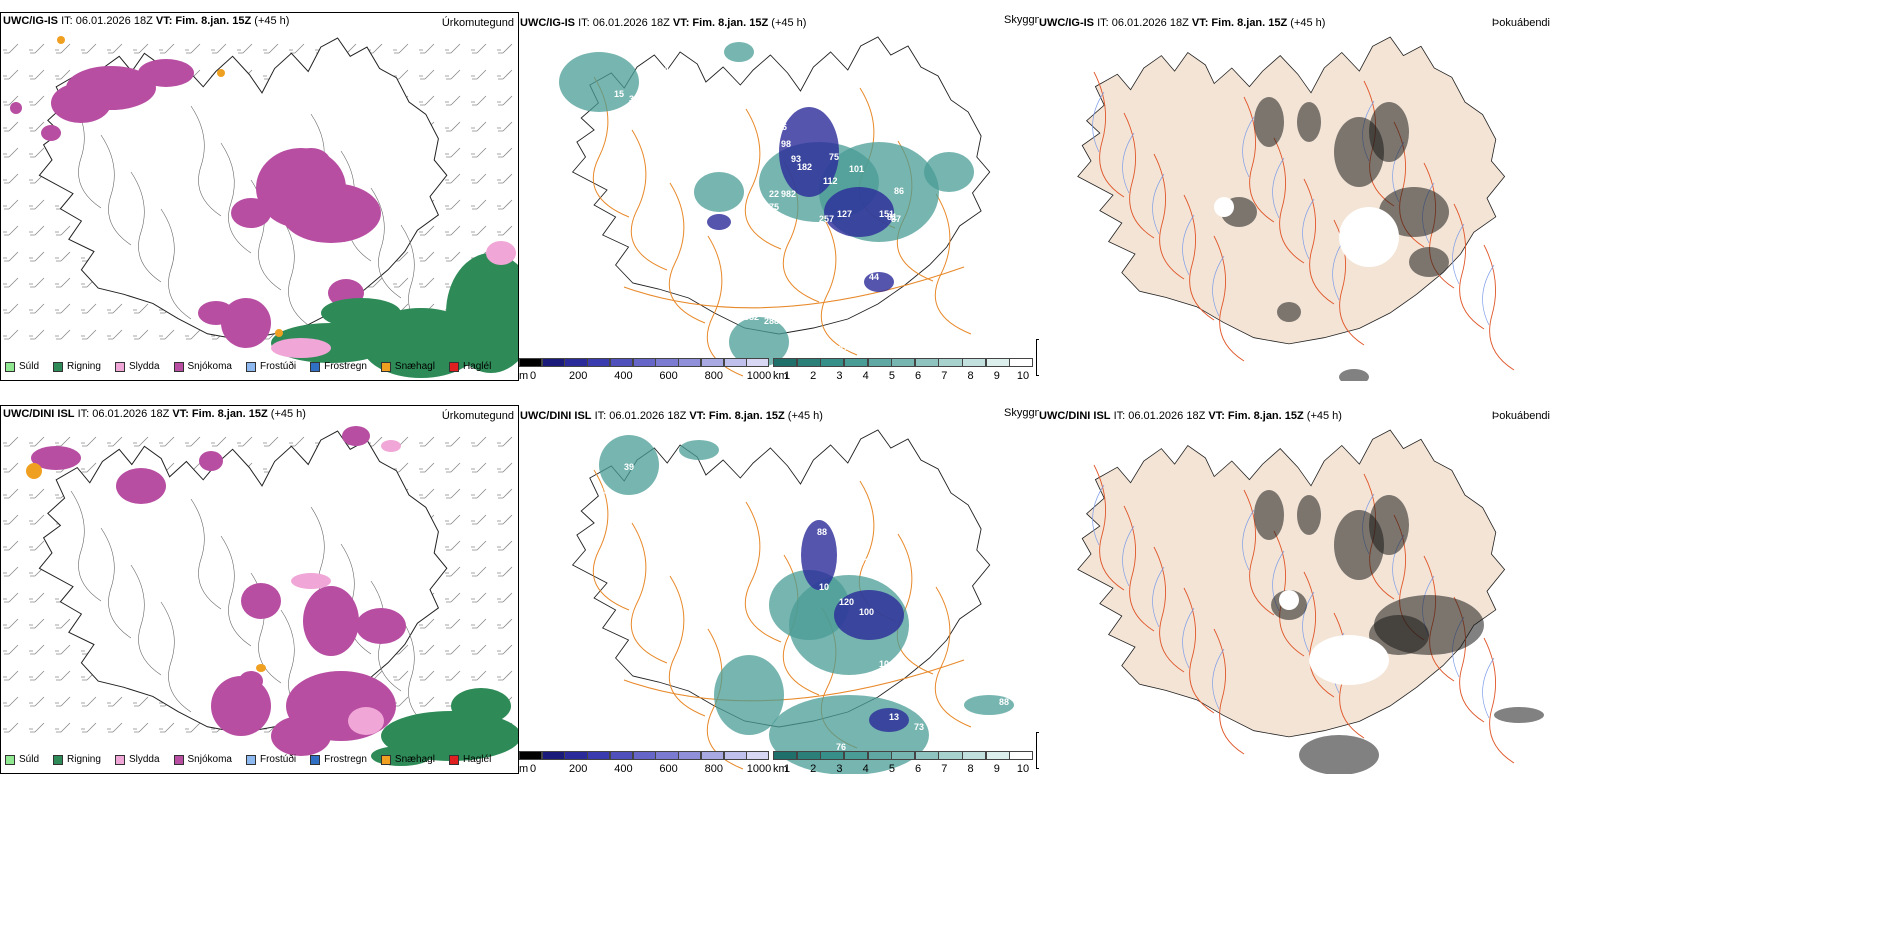  I want to click on coastline, so click(243, 582).